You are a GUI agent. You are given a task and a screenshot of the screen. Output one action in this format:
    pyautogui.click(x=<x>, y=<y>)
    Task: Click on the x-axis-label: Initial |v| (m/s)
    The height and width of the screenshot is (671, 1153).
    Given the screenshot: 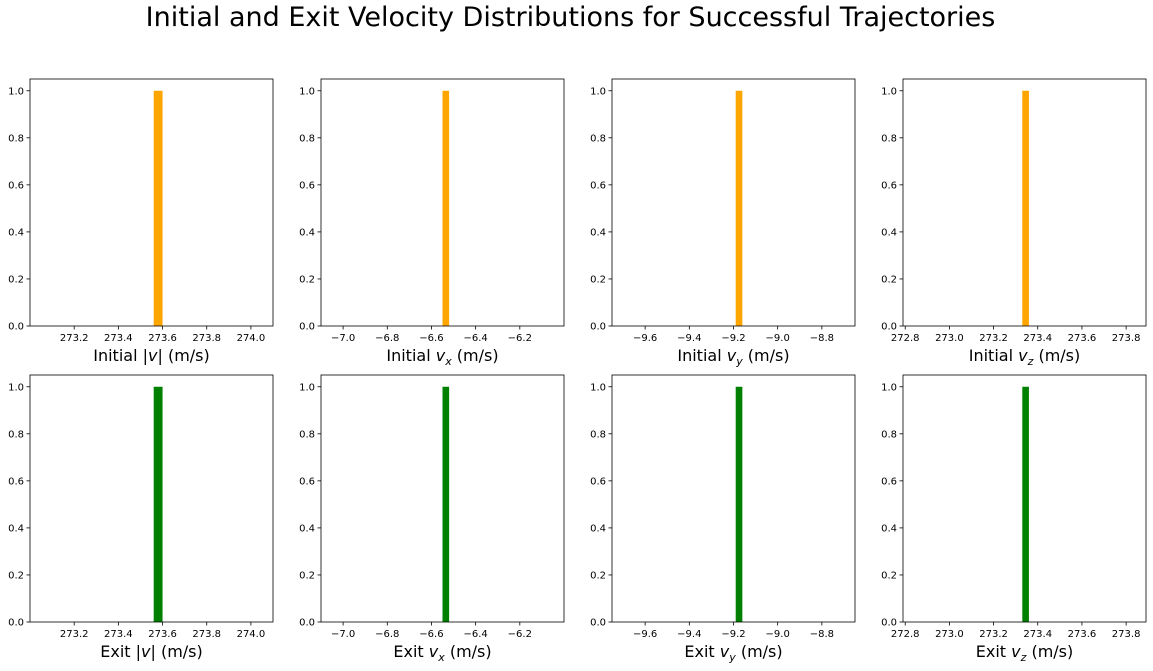 What is the action you would take?
    pyautogui.click(x=151, y=355)
    